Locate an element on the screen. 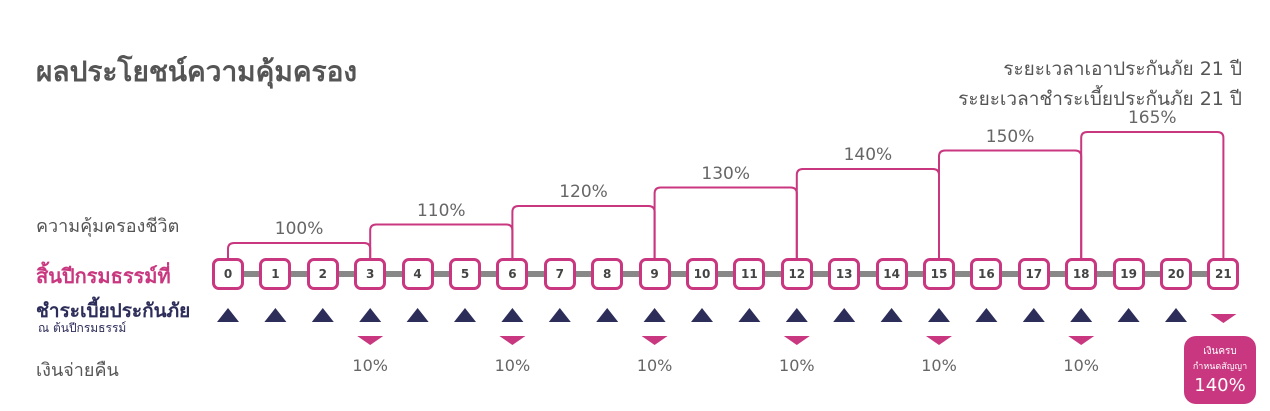 This screenshot has width=1270, height=411. policy-year-box: 5 is located at coordinates (465, 274).